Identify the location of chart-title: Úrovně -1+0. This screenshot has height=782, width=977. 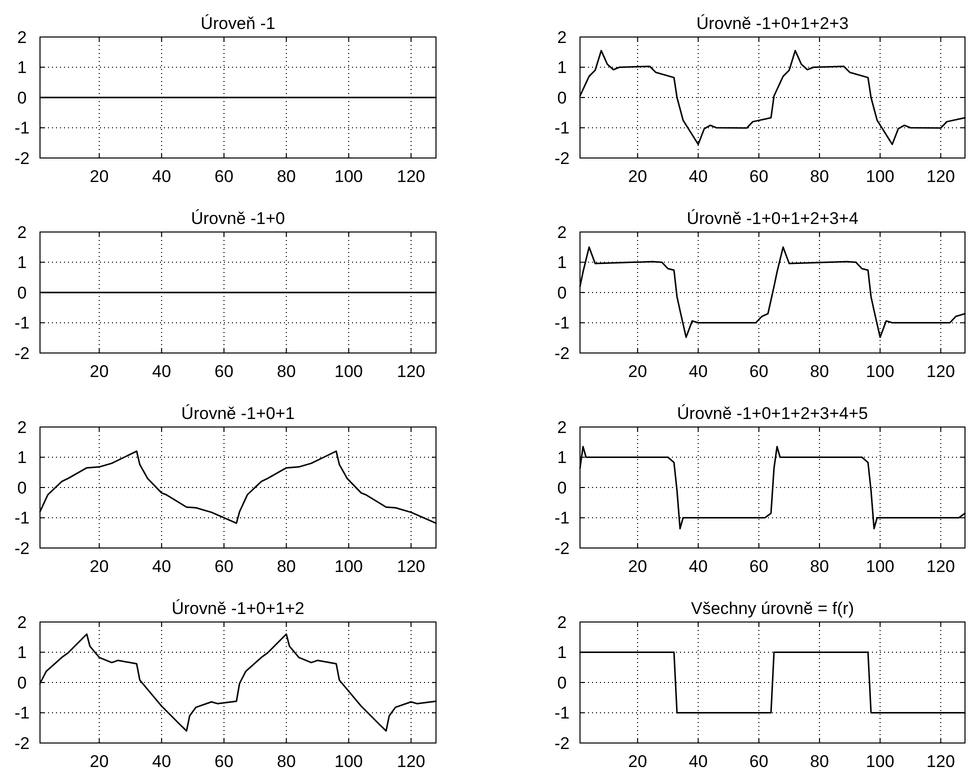
(238, 218).